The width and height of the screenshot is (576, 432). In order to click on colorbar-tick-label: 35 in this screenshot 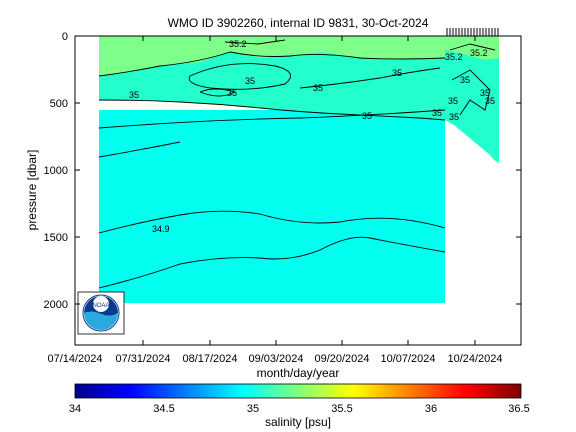, I will do `click(253, 409)`.